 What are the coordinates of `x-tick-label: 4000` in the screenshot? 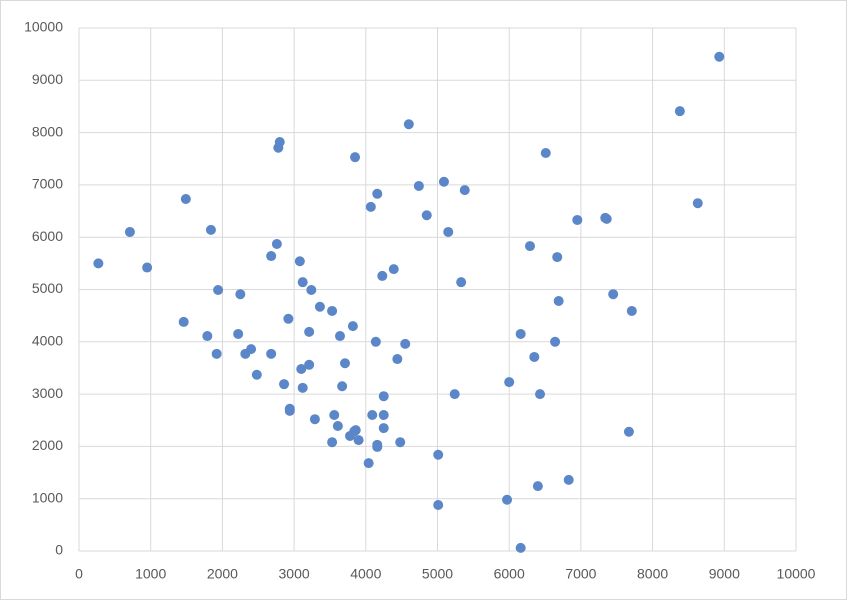 It's located at (365, 574).